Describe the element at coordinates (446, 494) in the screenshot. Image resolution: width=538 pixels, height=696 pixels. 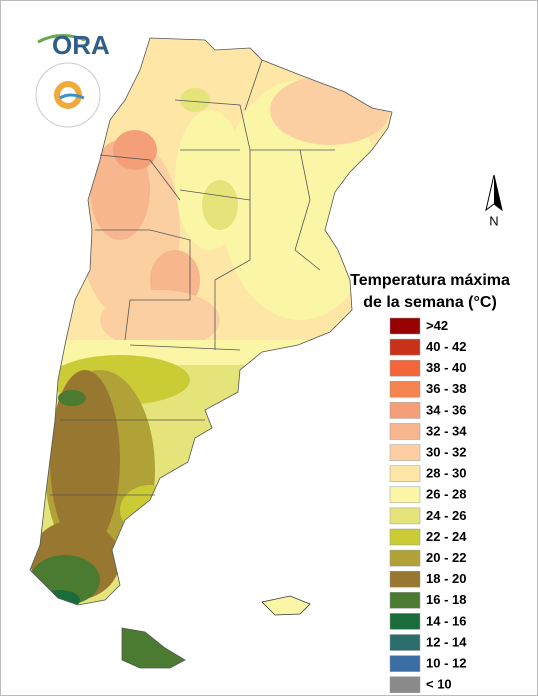
I see `legend-label: 26 - 28` at that location.